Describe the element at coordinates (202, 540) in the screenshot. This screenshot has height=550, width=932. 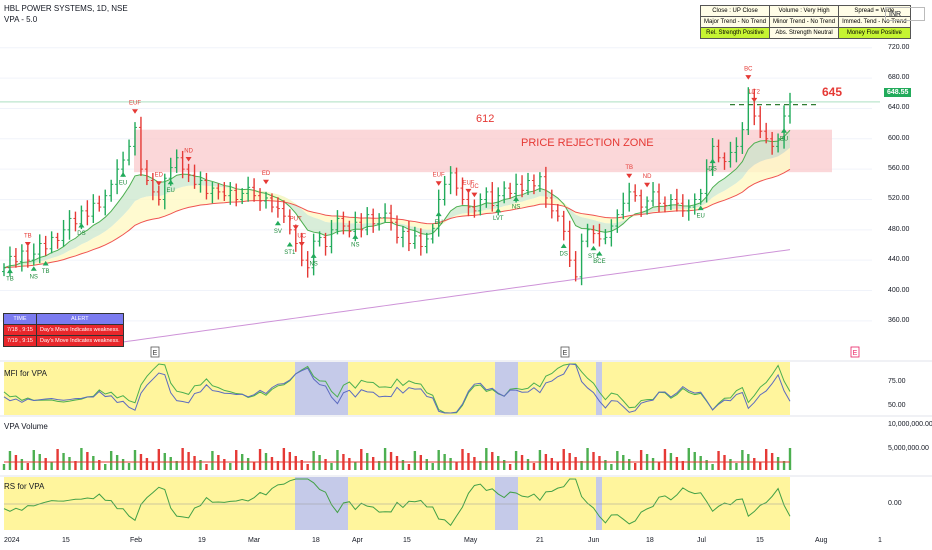
I see `time-tick: 19` at that location.